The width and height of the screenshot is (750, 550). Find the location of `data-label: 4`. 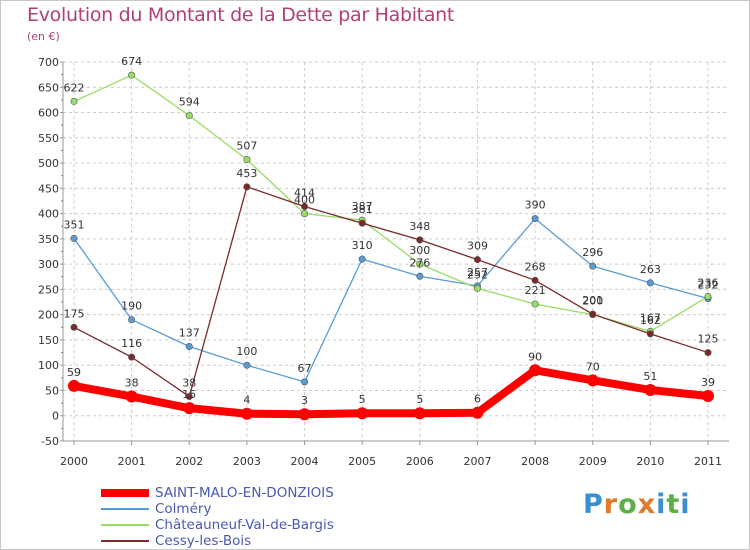

data-label: 4 is located at coordinates (246, 400).